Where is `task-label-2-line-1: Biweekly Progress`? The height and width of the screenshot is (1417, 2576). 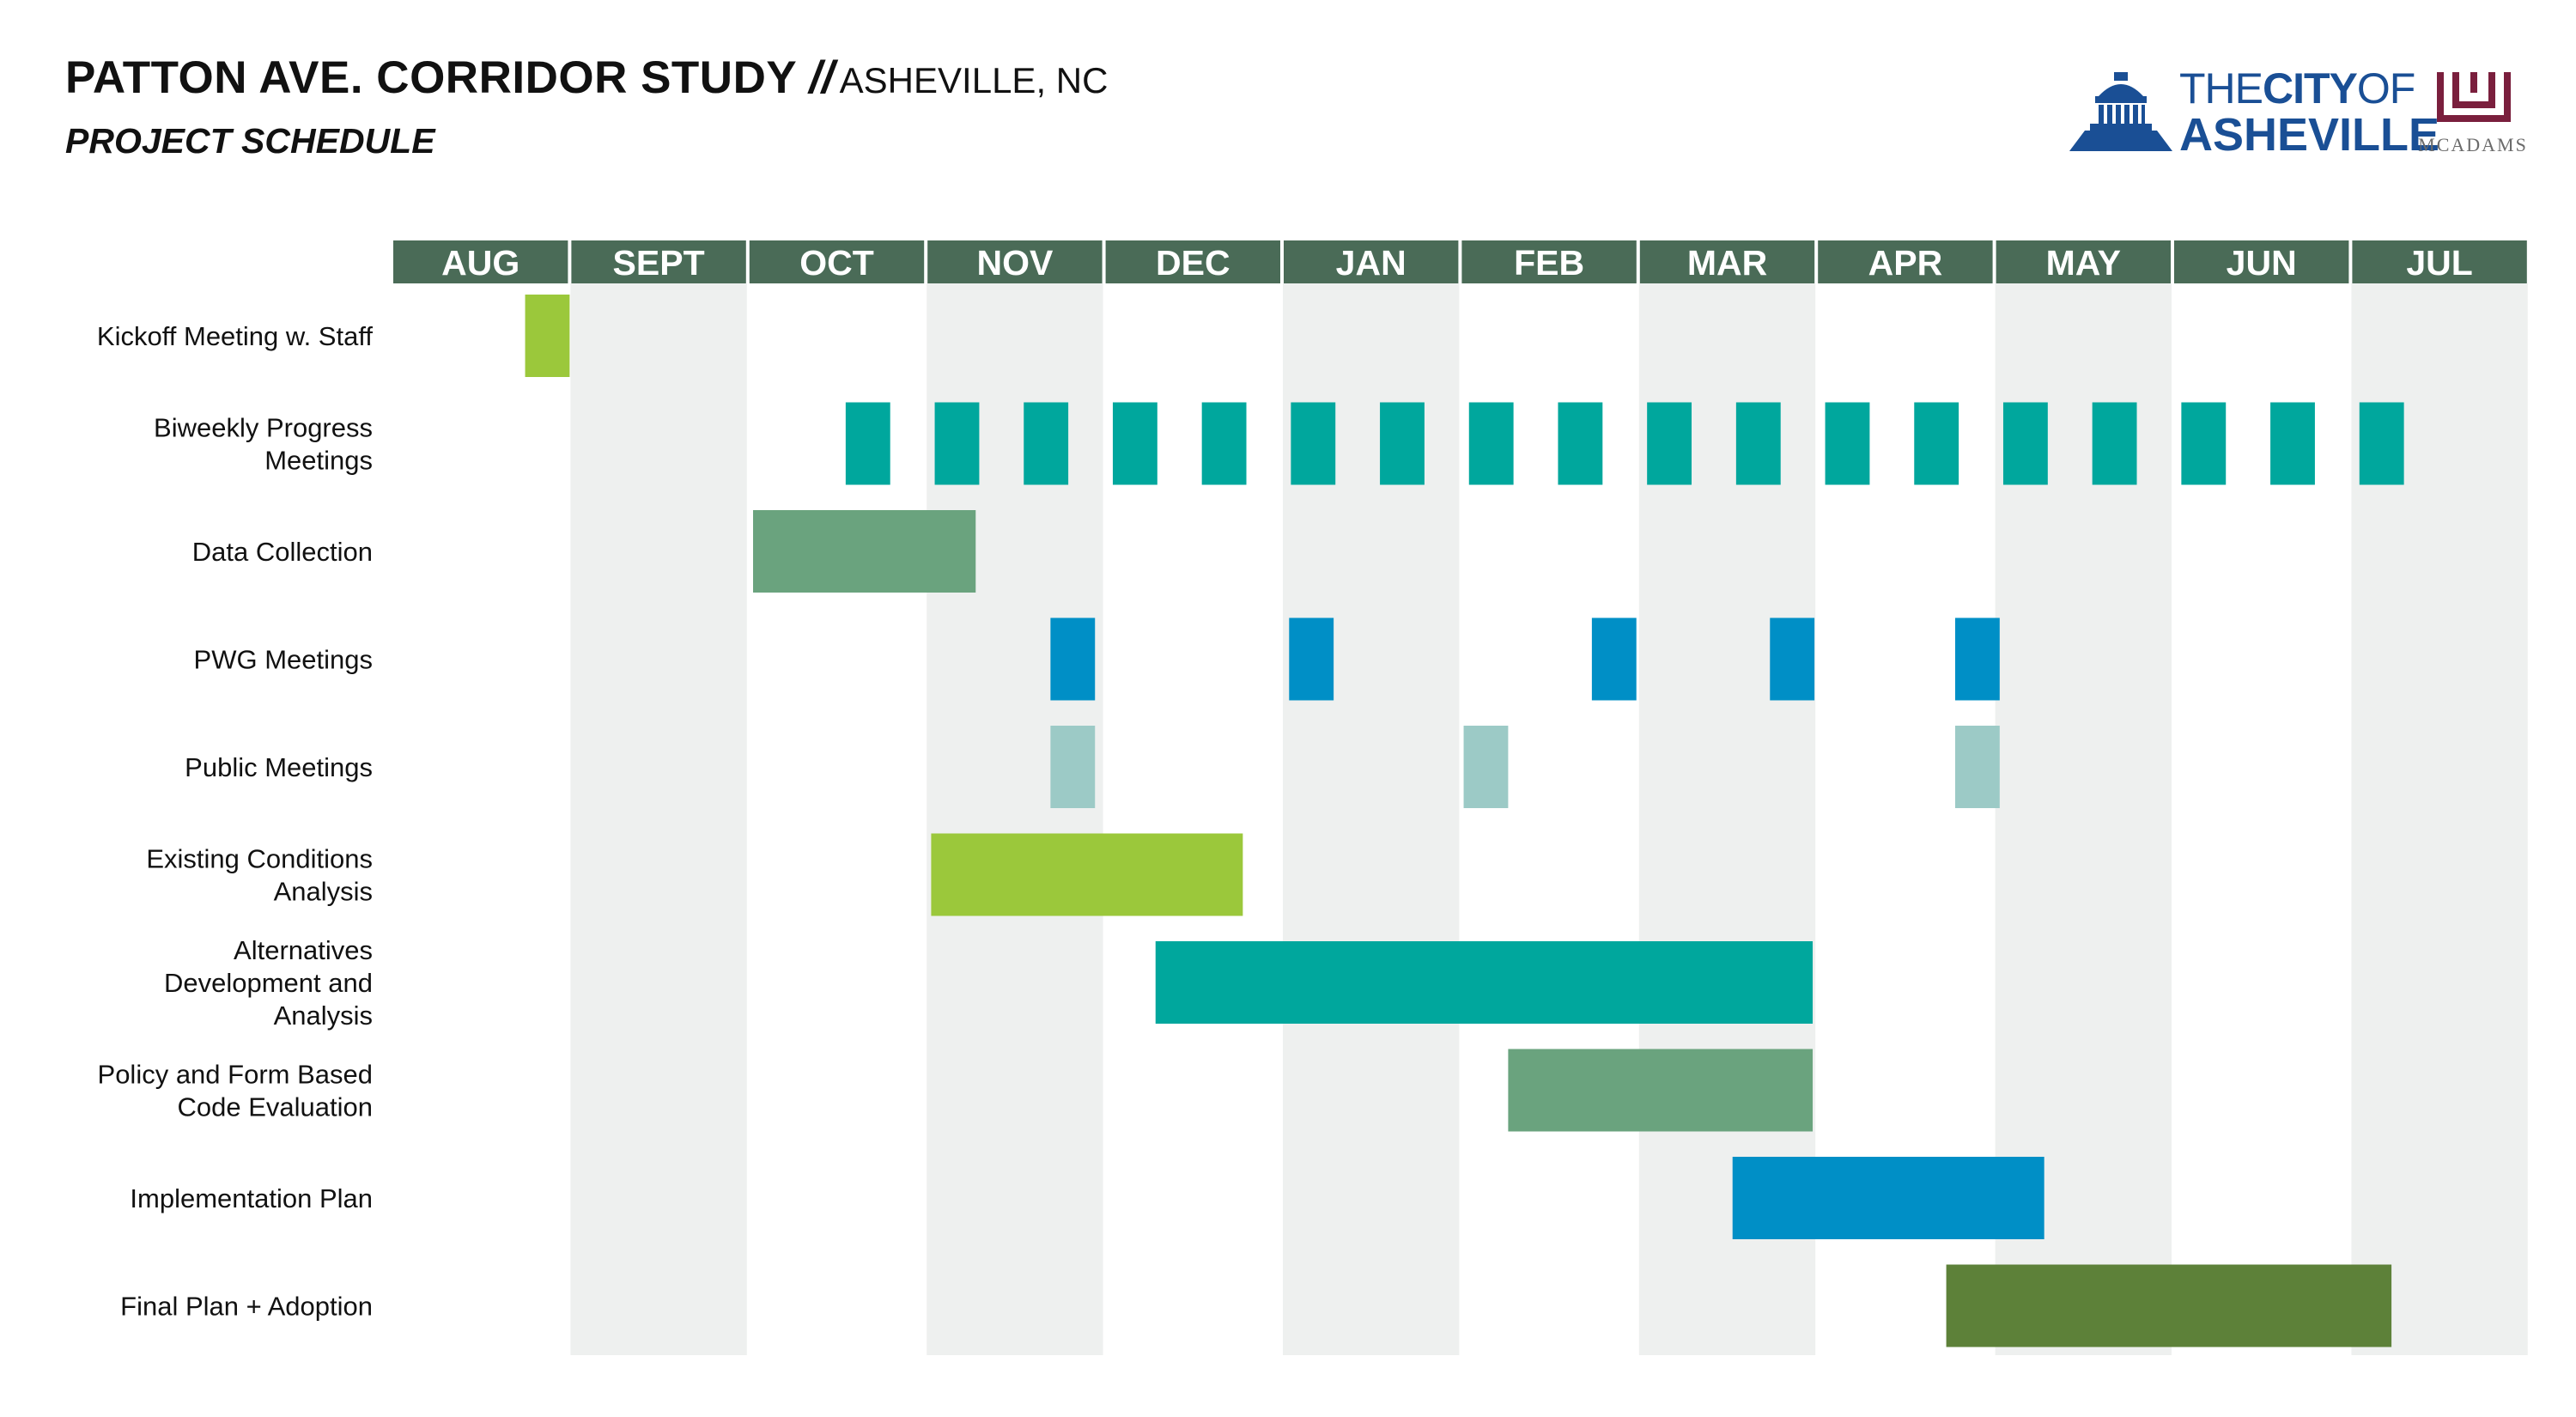 task-label-2-line-1: Biweekly Progress is located at coordinates (263, 428).